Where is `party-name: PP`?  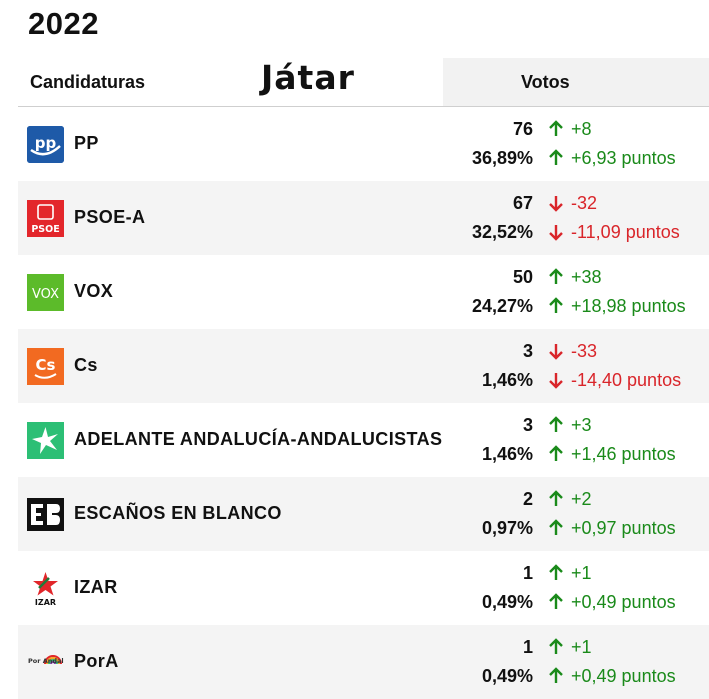
party-name: PP is located at coordinates (86, 143).